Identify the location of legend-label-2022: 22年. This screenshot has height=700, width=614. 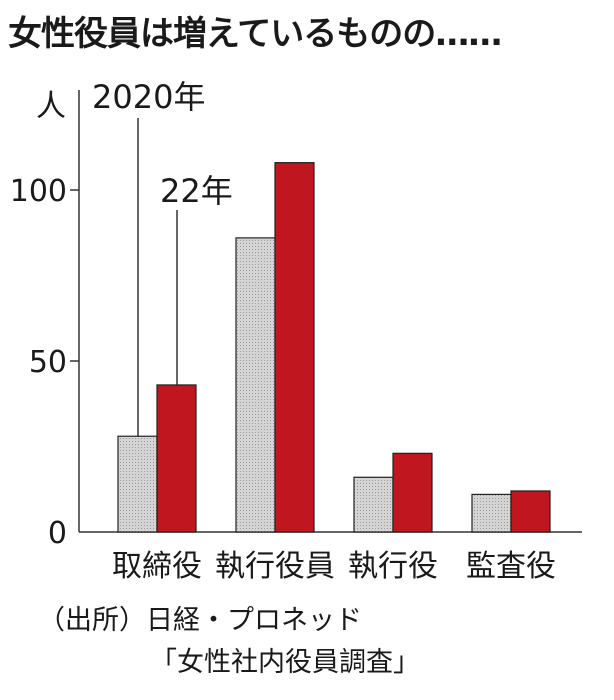
(196, 191).